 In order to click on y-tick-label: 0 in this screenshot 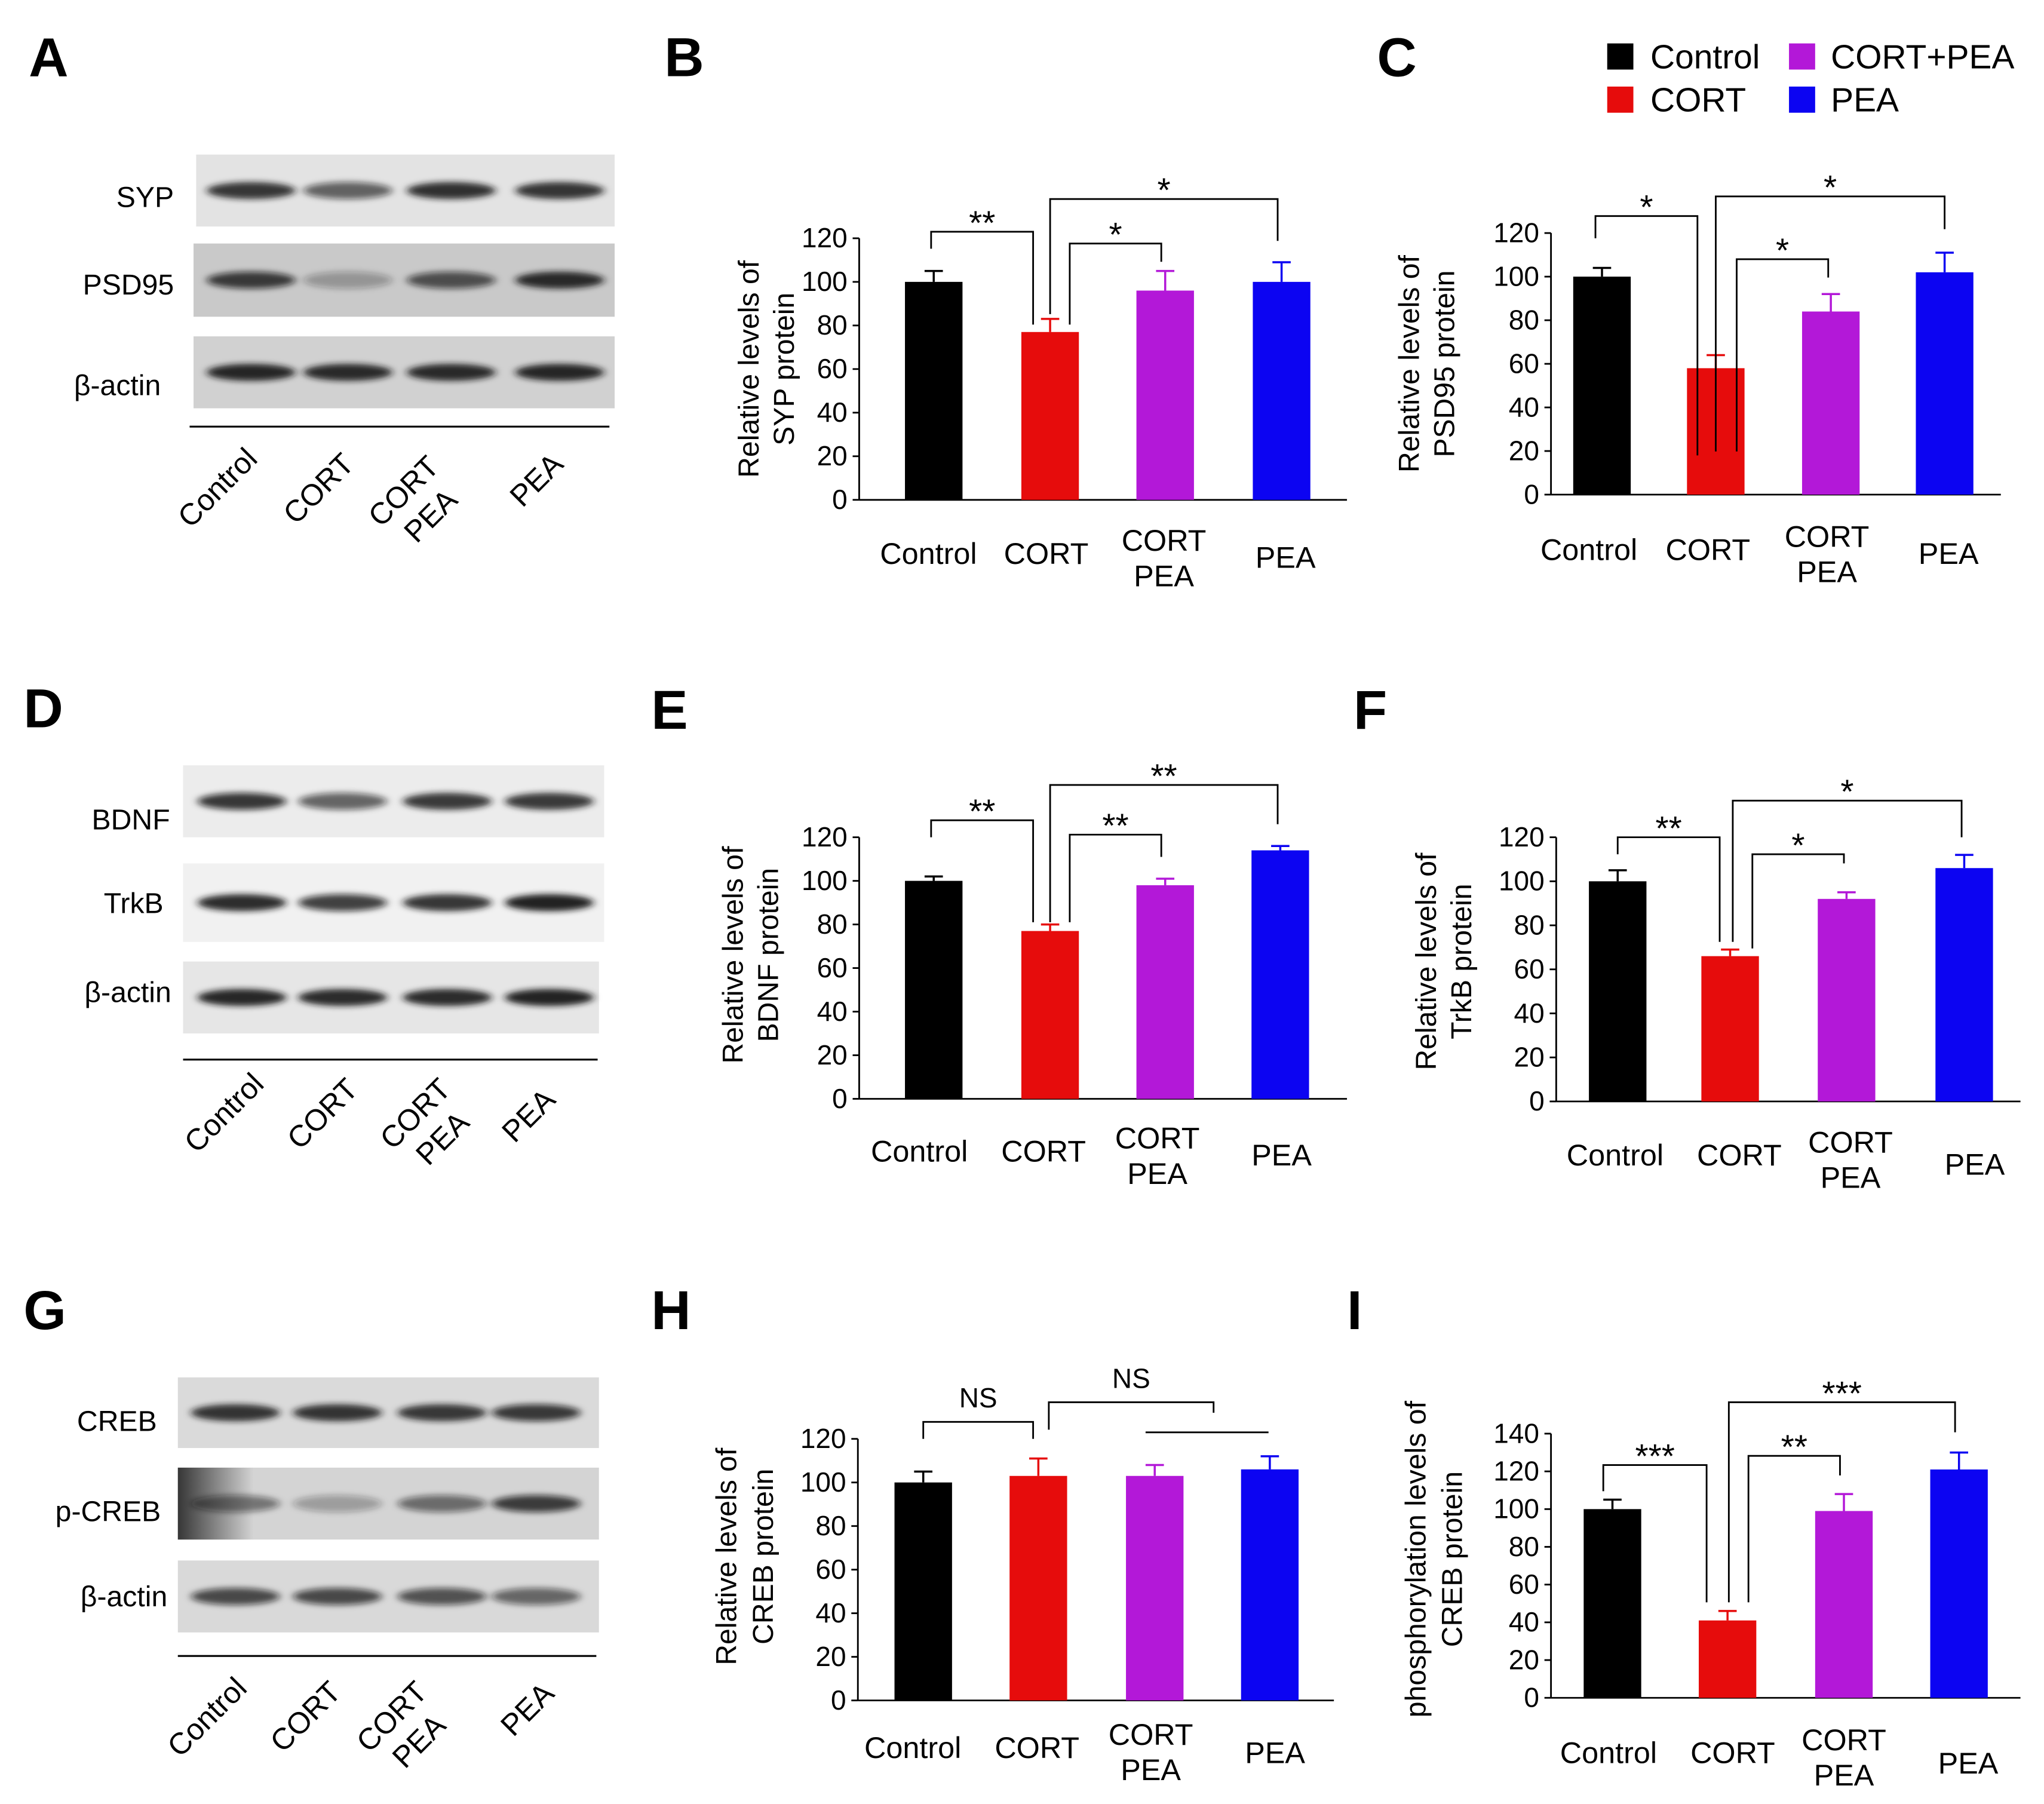, I will do `click(1531, 494)`.